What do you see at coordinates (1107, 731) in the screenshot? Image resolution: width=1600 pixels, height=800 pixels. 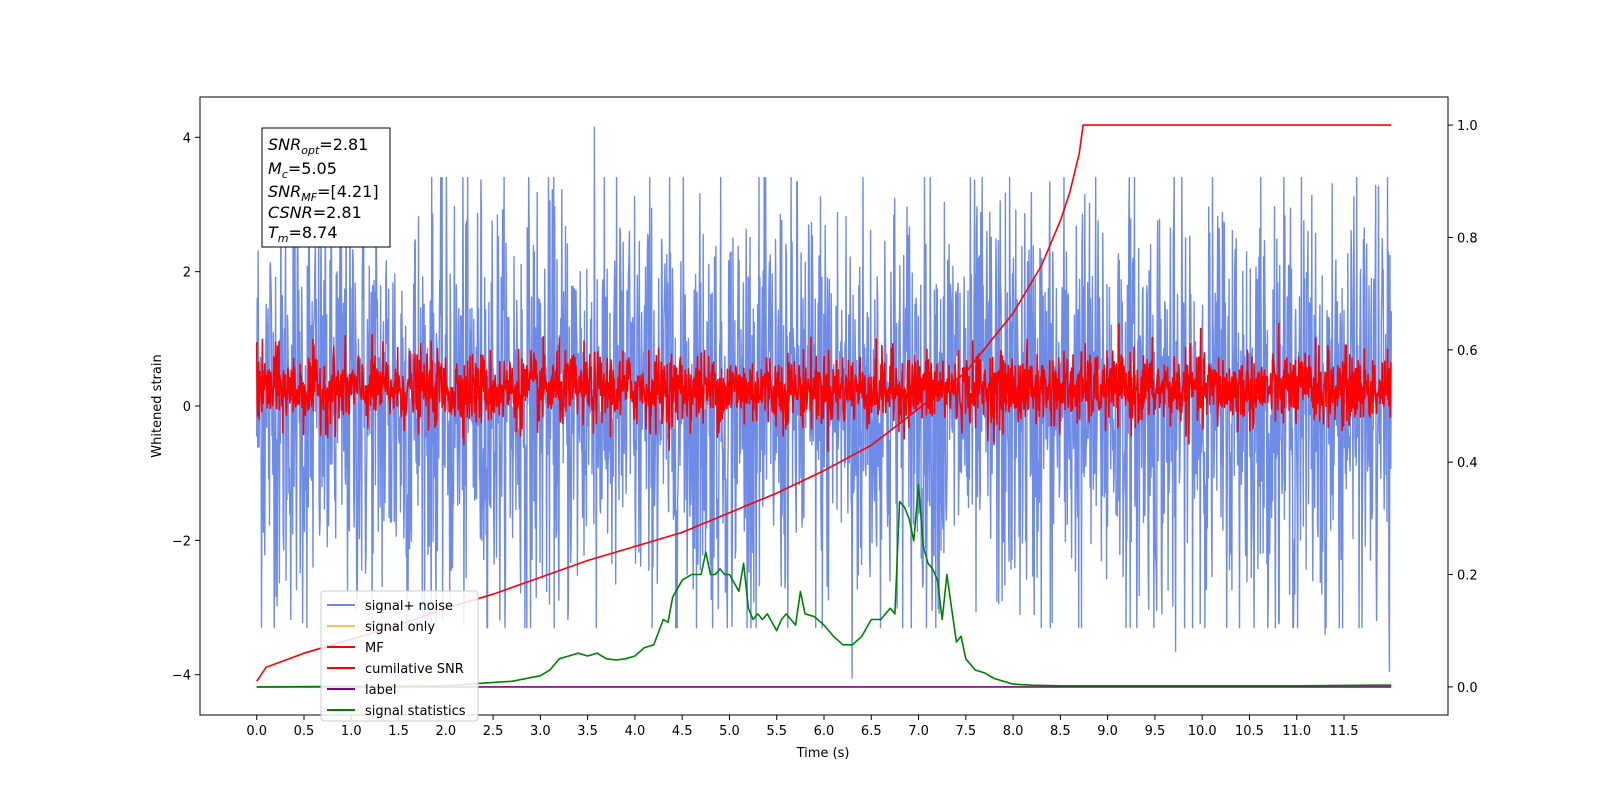 I see `x-tick-label: 9.0` at bounding box center [1107, 731].